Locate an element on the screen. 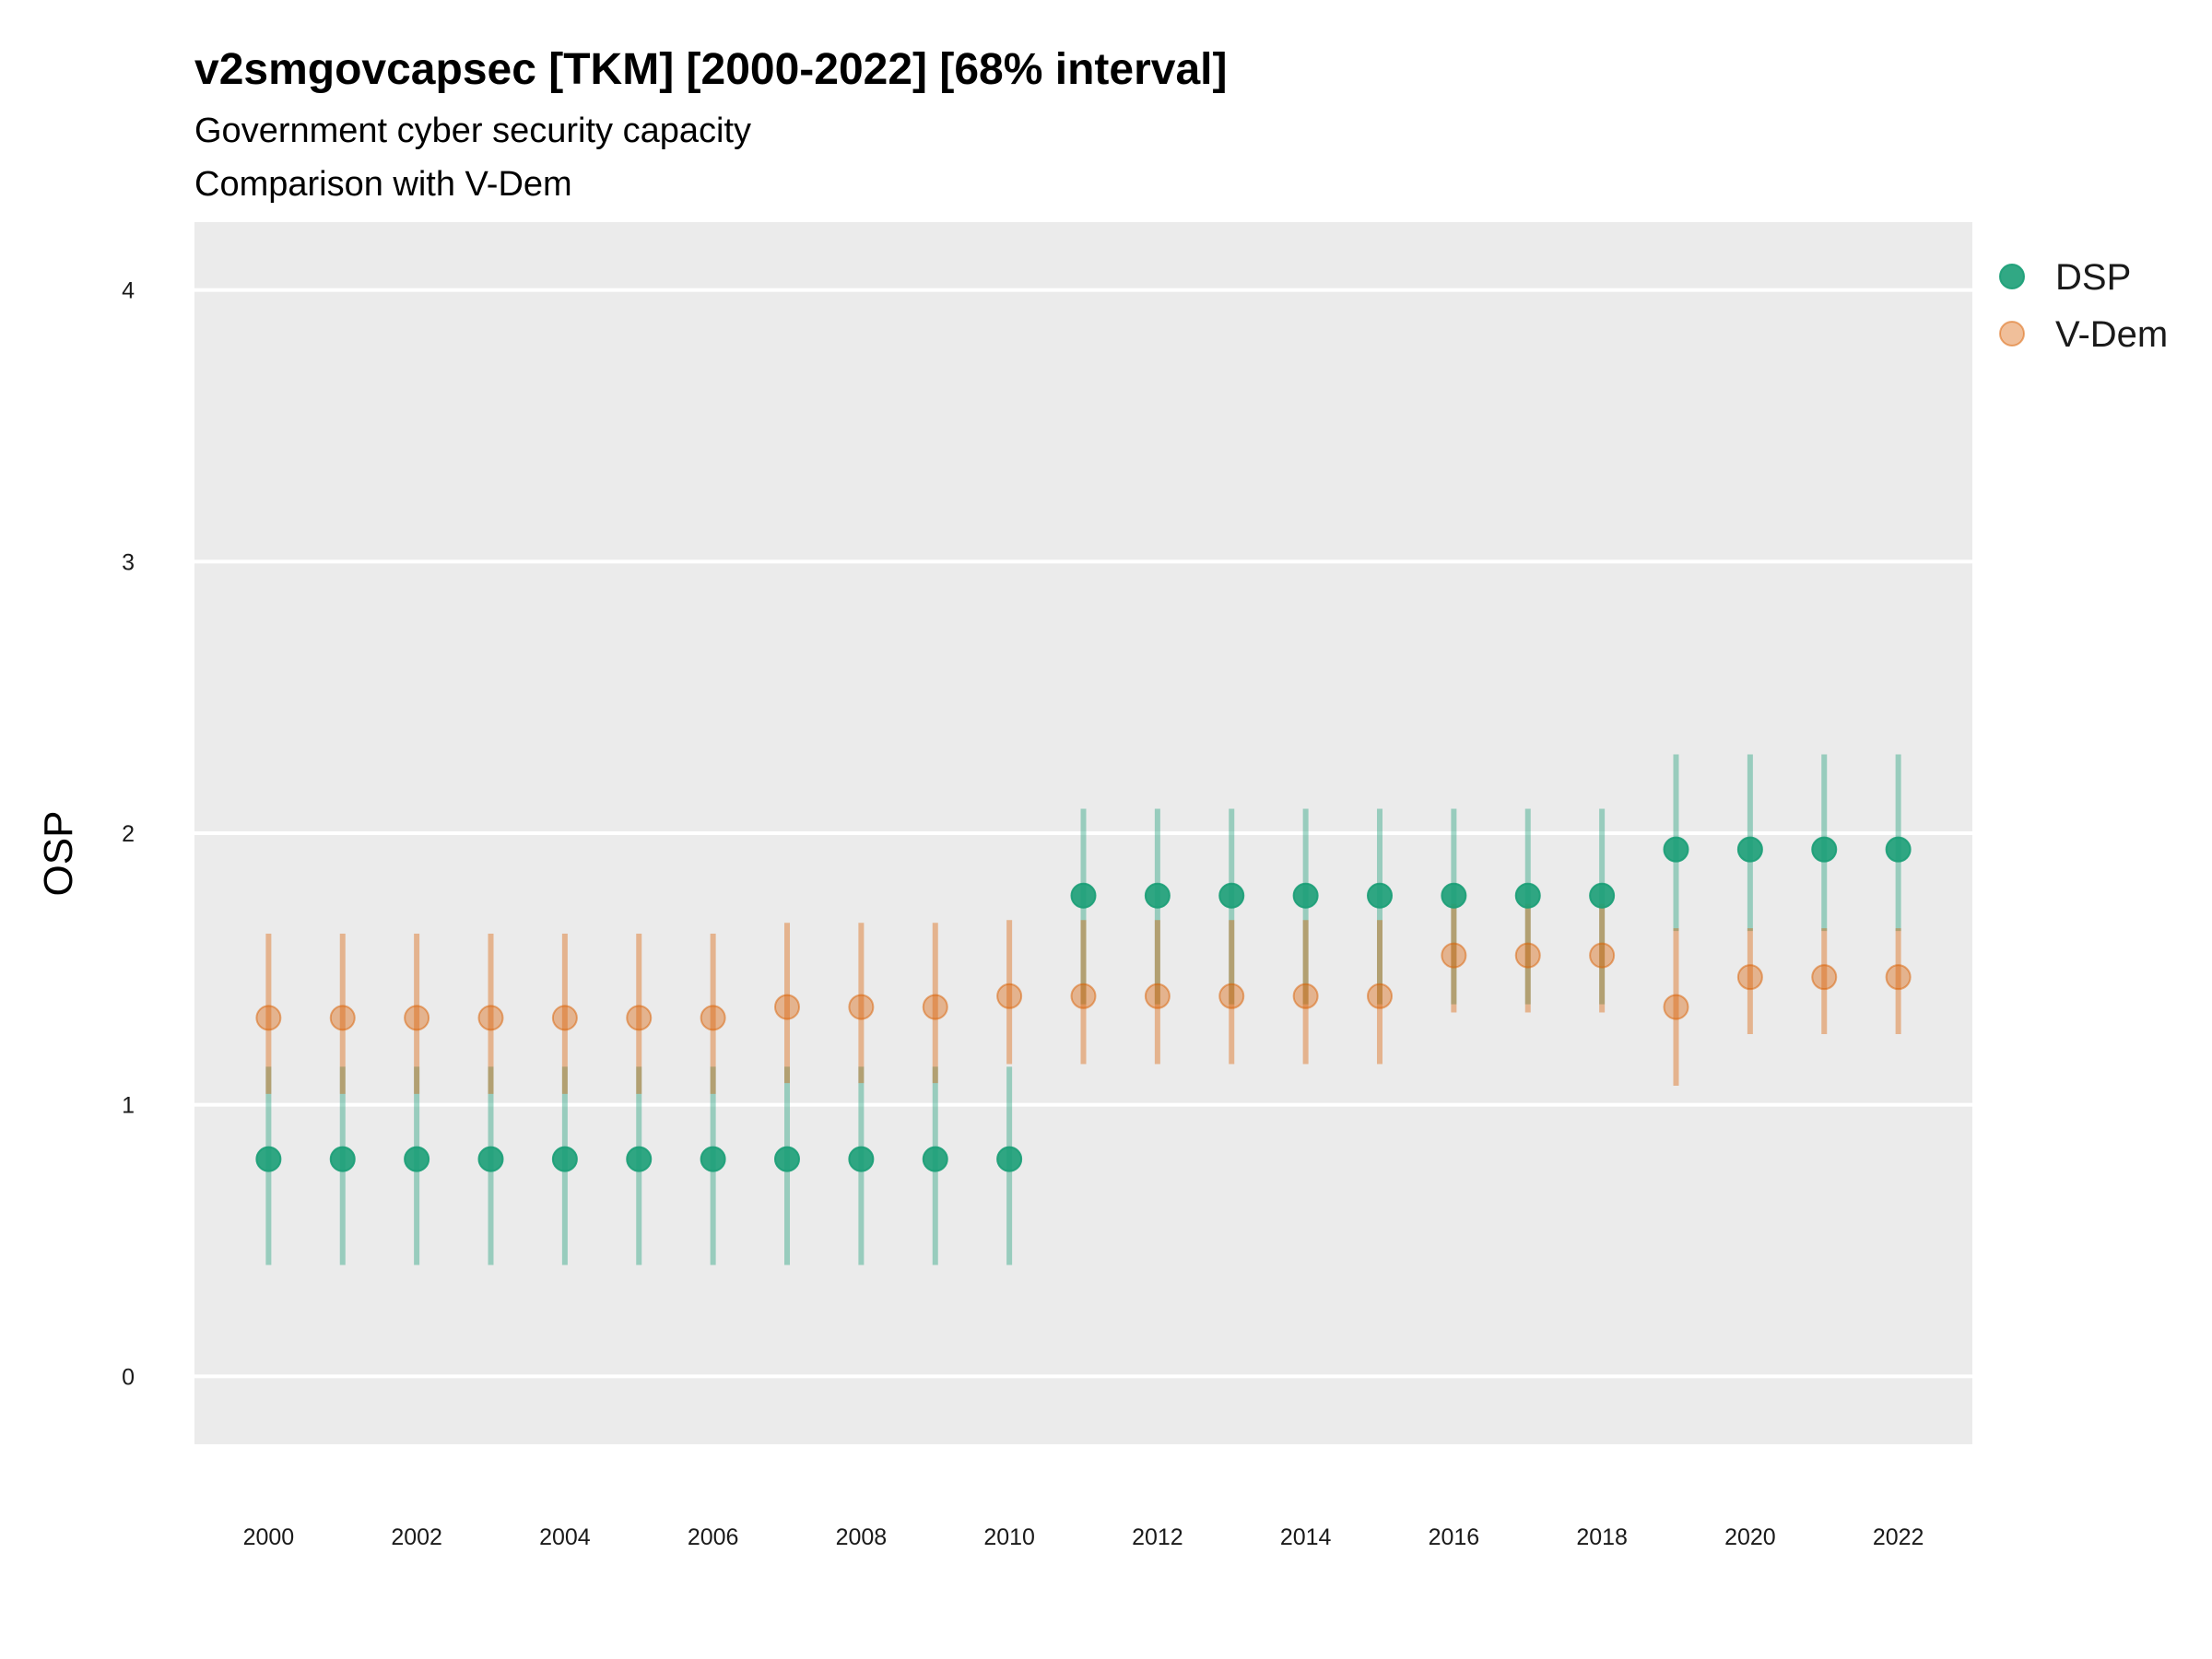  x-tick-label: 2008 is located at coordinates (862, 1537).